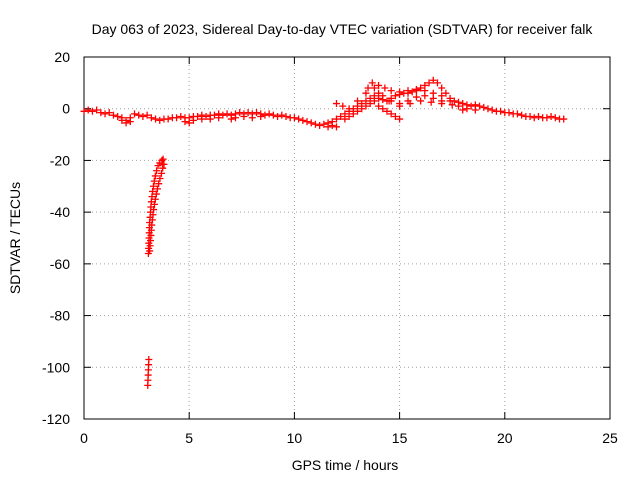  Describe the element at coordinates (610, 438) in the screenshot. I see `x-tick-label: 25` at that location.